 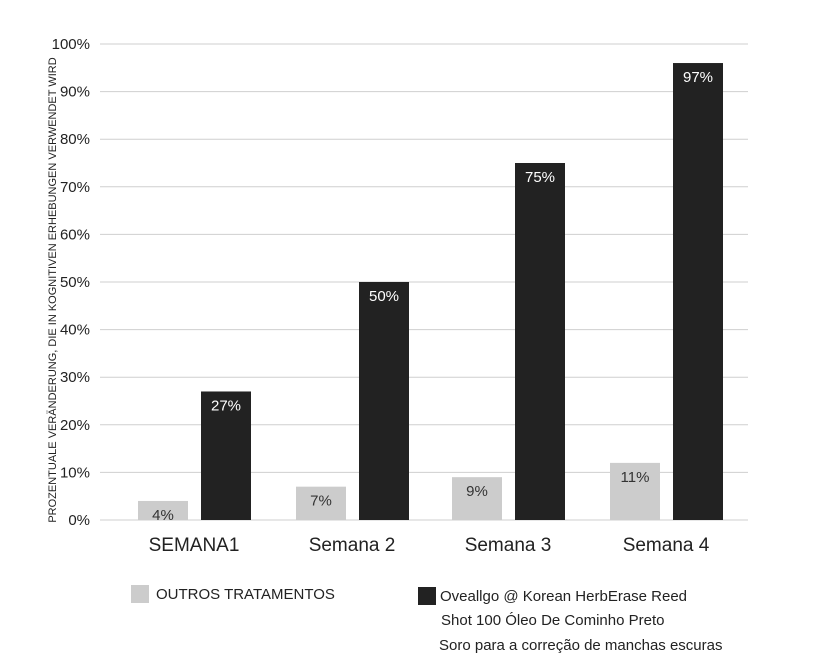 I want to click on data-label: 9%, so click(x=477, y=491).